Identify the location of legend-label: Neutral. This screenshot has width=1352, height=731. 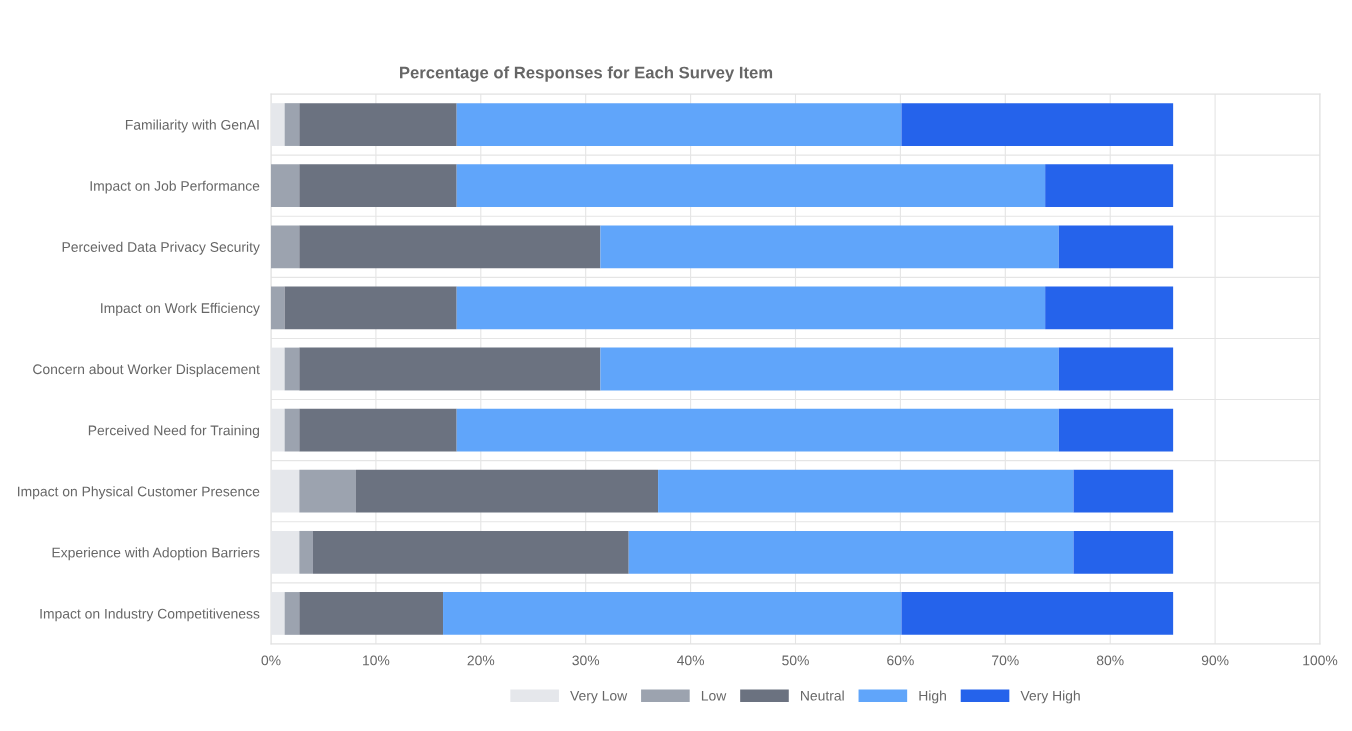
(822, 695).